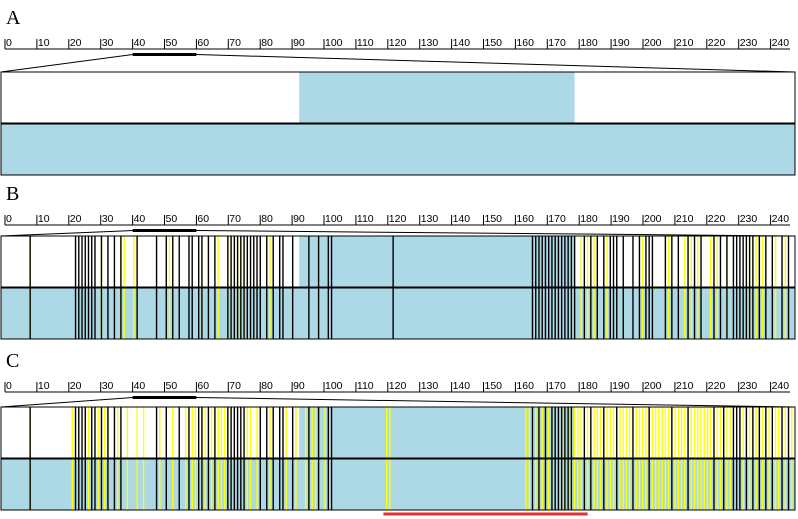 Image resolution: width=798 pixels, height=519 pixels. What do you see at coordinates (12, 361) in the screenshot?
I see `panel-label: C` at bounding box center [12, 361].